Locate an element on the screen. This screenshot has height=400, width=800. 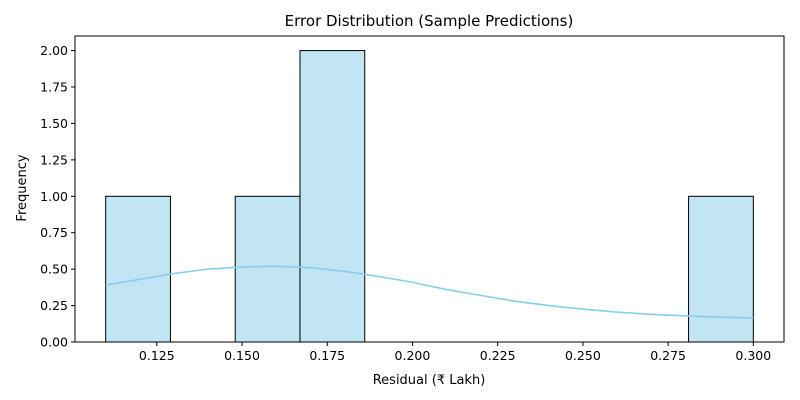
y-tick-label-3: 0.75 is located at coordinates (54, 232).